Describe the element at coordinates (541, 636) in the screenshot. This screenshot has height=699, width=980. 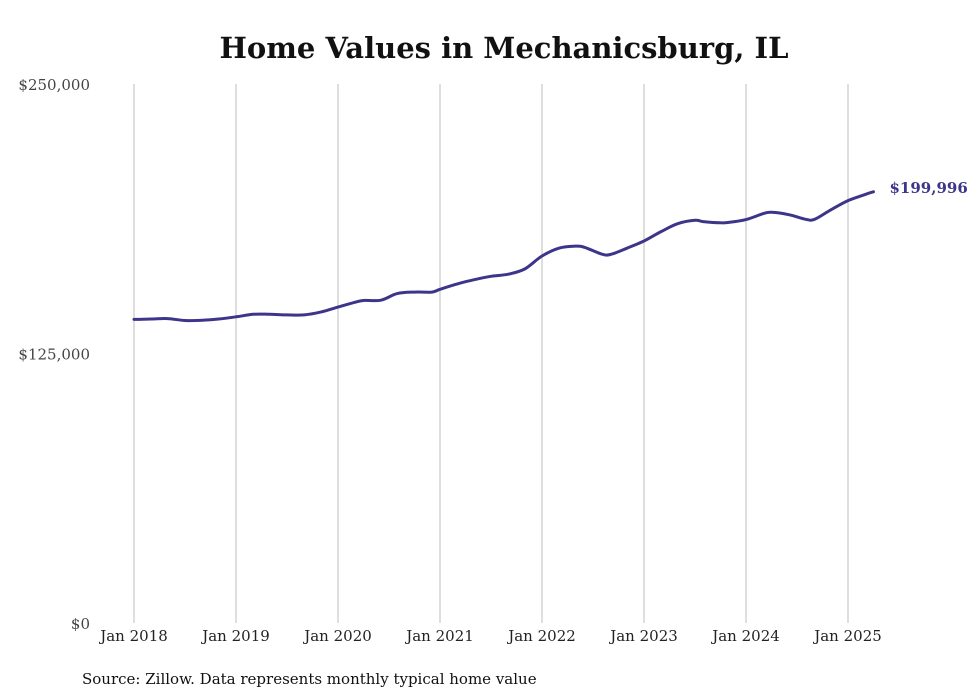
I see `x-tick-label: Jan 2022` at that location.